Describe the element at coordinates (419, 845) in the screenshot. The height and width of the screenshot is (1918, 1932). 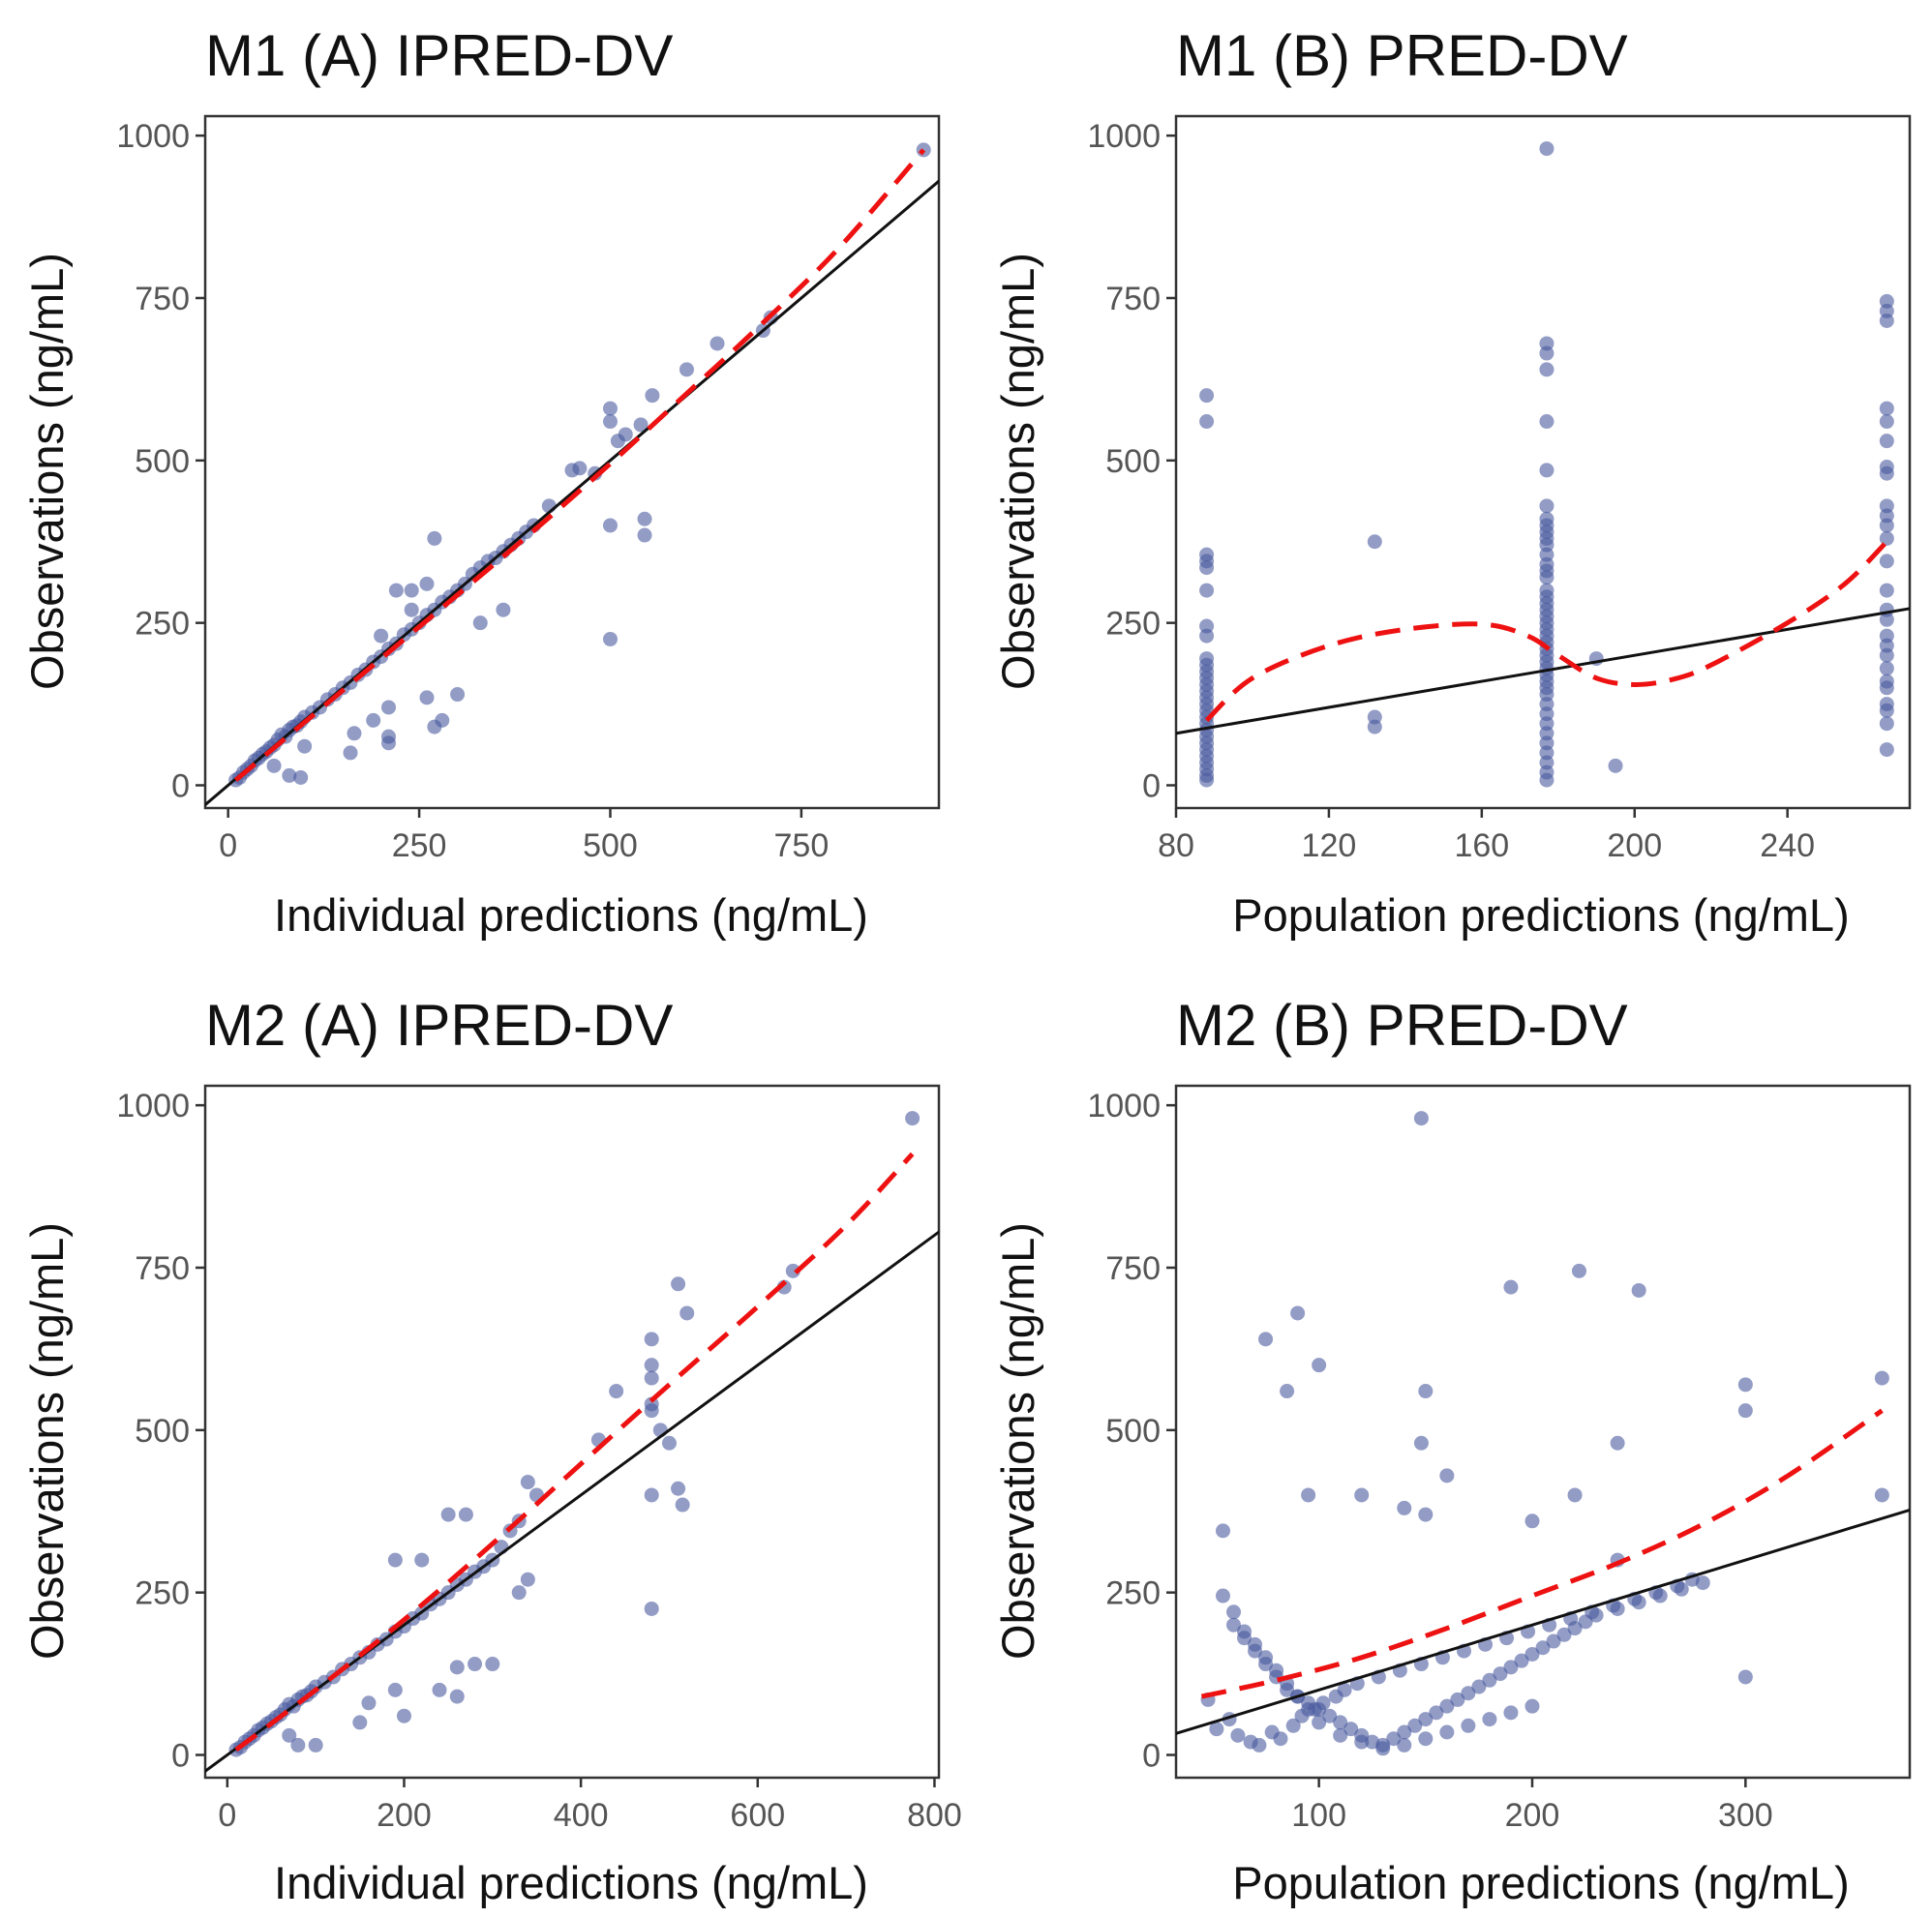
I see `x-tick-label: 250` at that location.